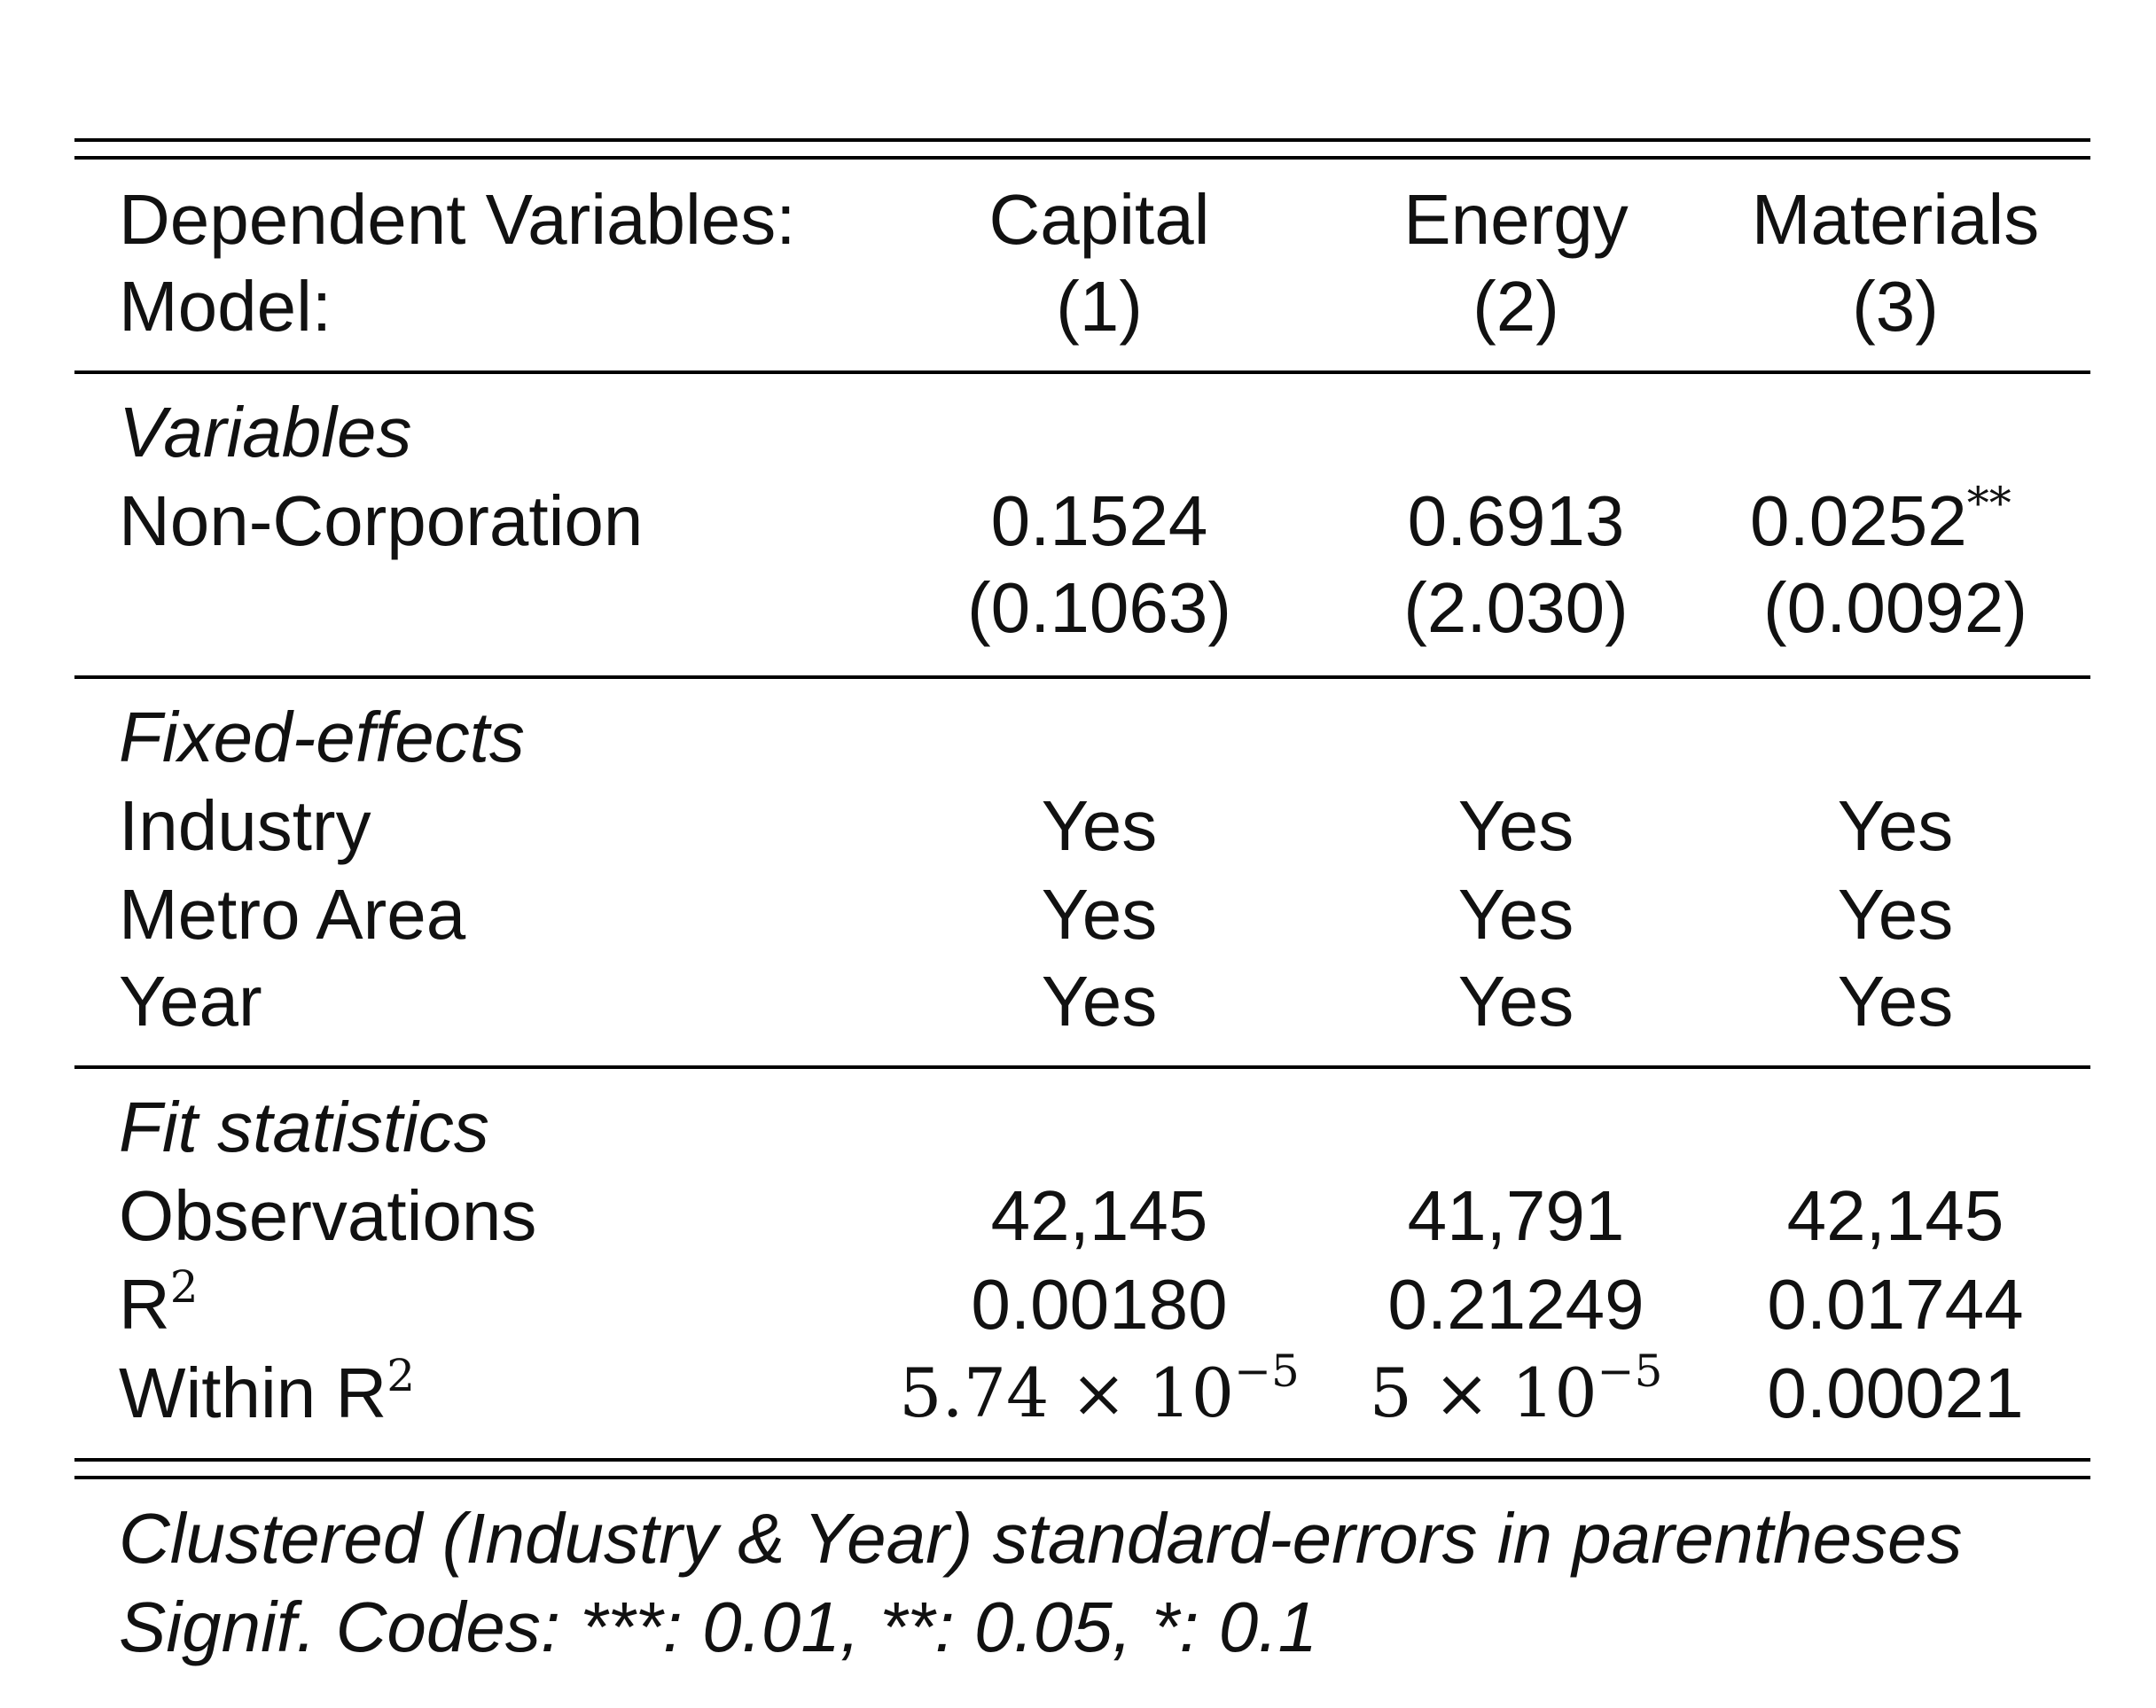 The image size is (2156, 1708). I want to click on coef-energy: 0.6913, so click(1516, 522).